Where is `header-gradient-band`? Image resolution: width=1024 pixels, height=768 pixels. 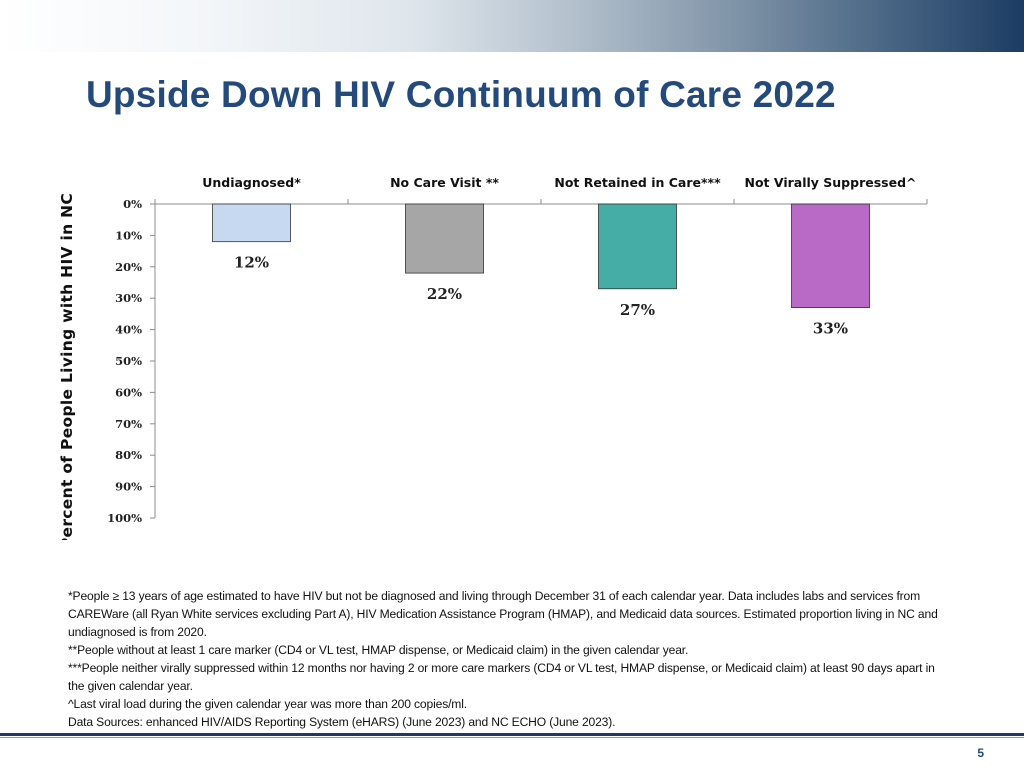 header-gradient-band is located at coordinates (512, 26).